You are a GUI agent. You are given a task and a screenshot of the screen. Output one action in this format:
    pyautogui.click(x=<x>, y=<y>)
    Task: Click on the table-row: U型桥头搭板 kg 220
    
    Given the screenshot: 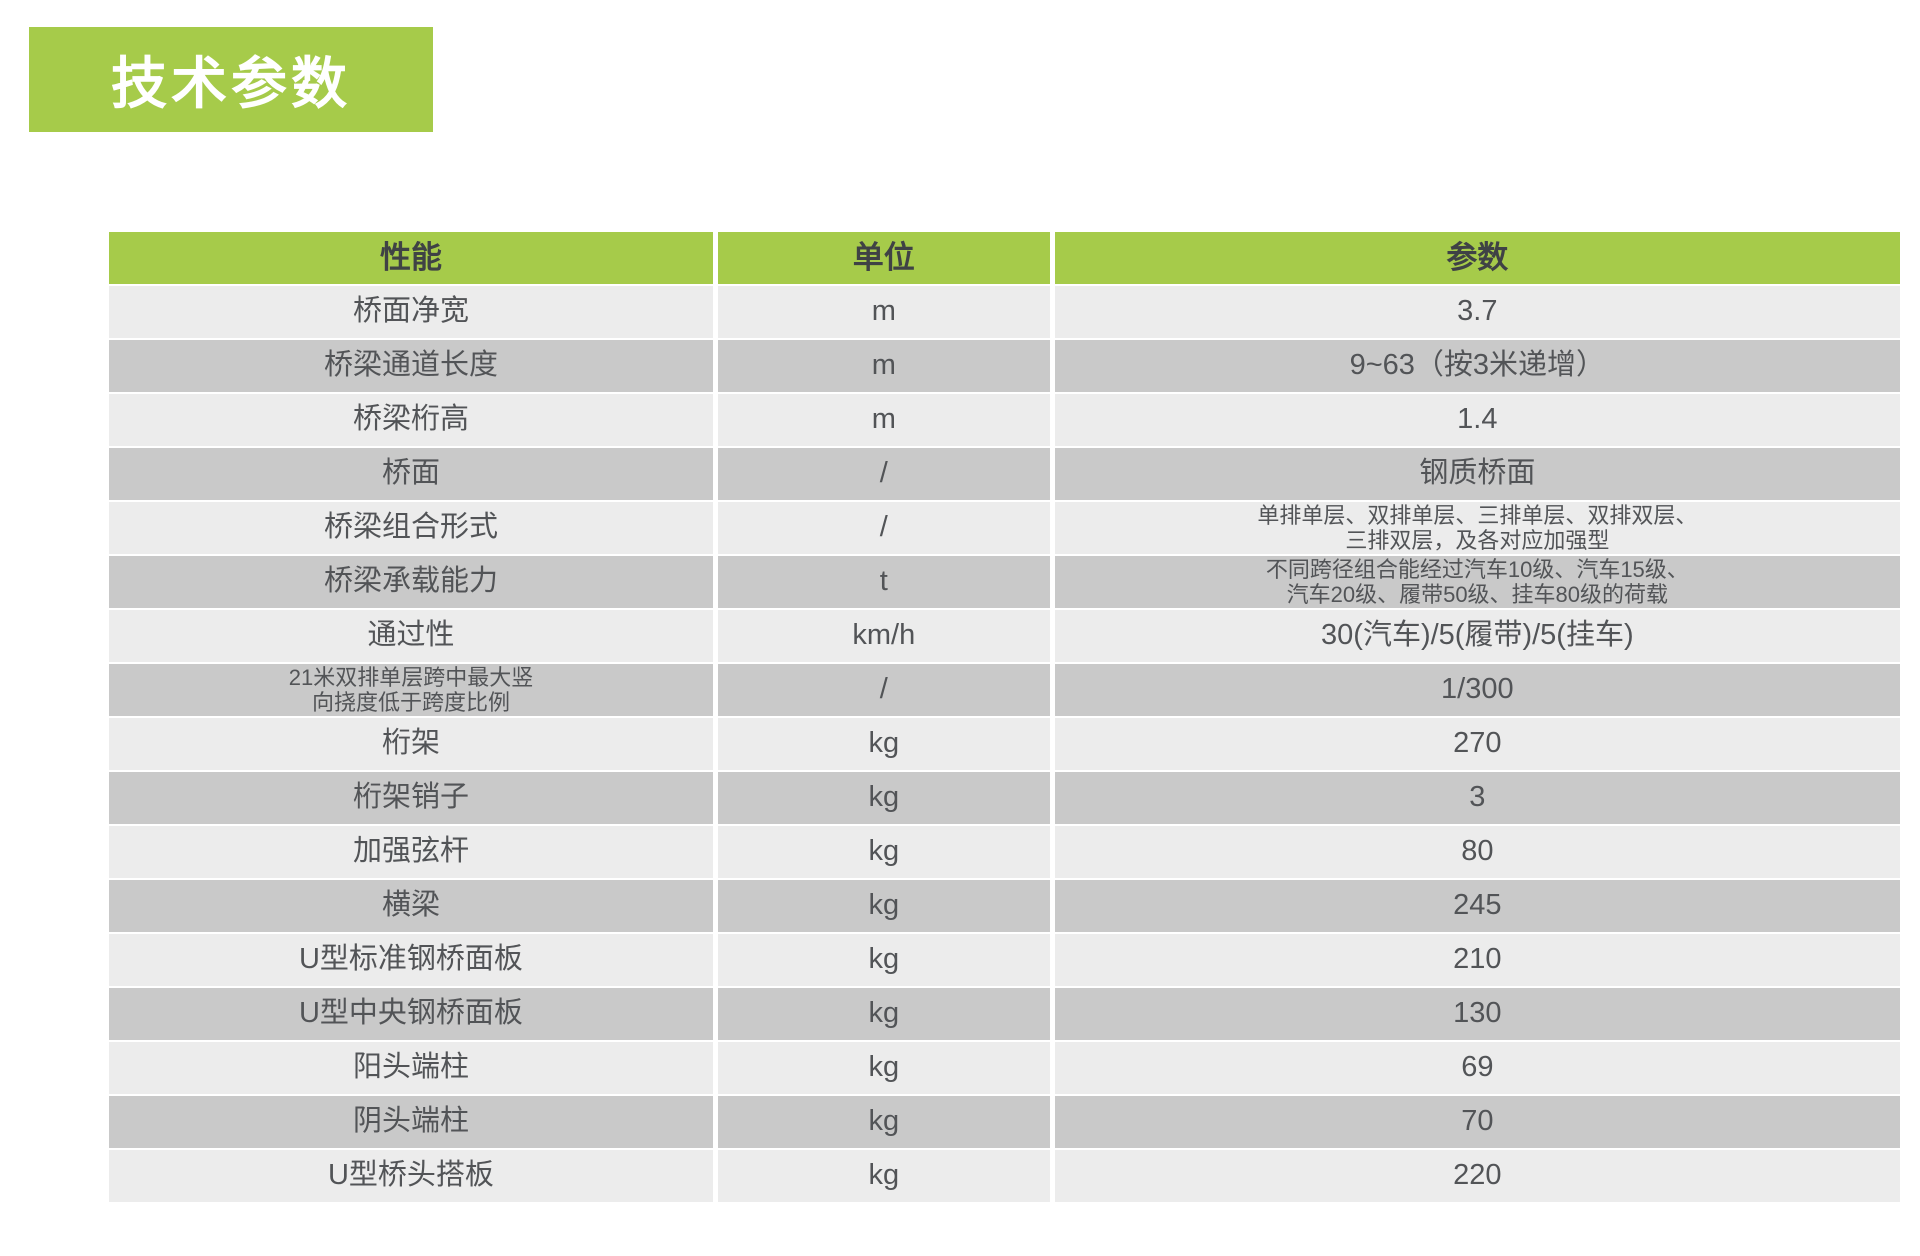 What is the action you would take?
    pyautogui.click(x=1004, y=1177)
    